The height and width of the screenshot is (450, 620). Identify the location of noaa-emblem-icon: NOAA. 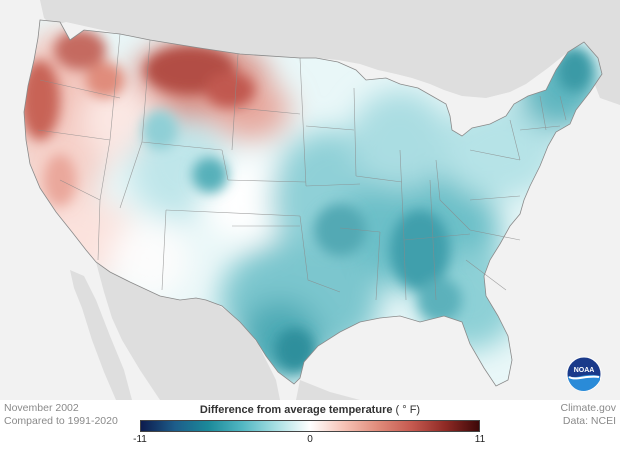
(584, 374).